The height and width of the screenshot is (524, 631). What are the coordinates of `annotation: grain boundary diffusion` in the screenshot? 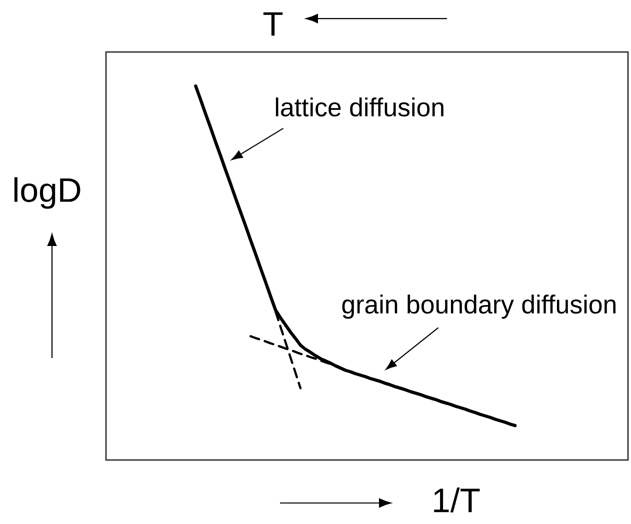 It's located at (479, 306).